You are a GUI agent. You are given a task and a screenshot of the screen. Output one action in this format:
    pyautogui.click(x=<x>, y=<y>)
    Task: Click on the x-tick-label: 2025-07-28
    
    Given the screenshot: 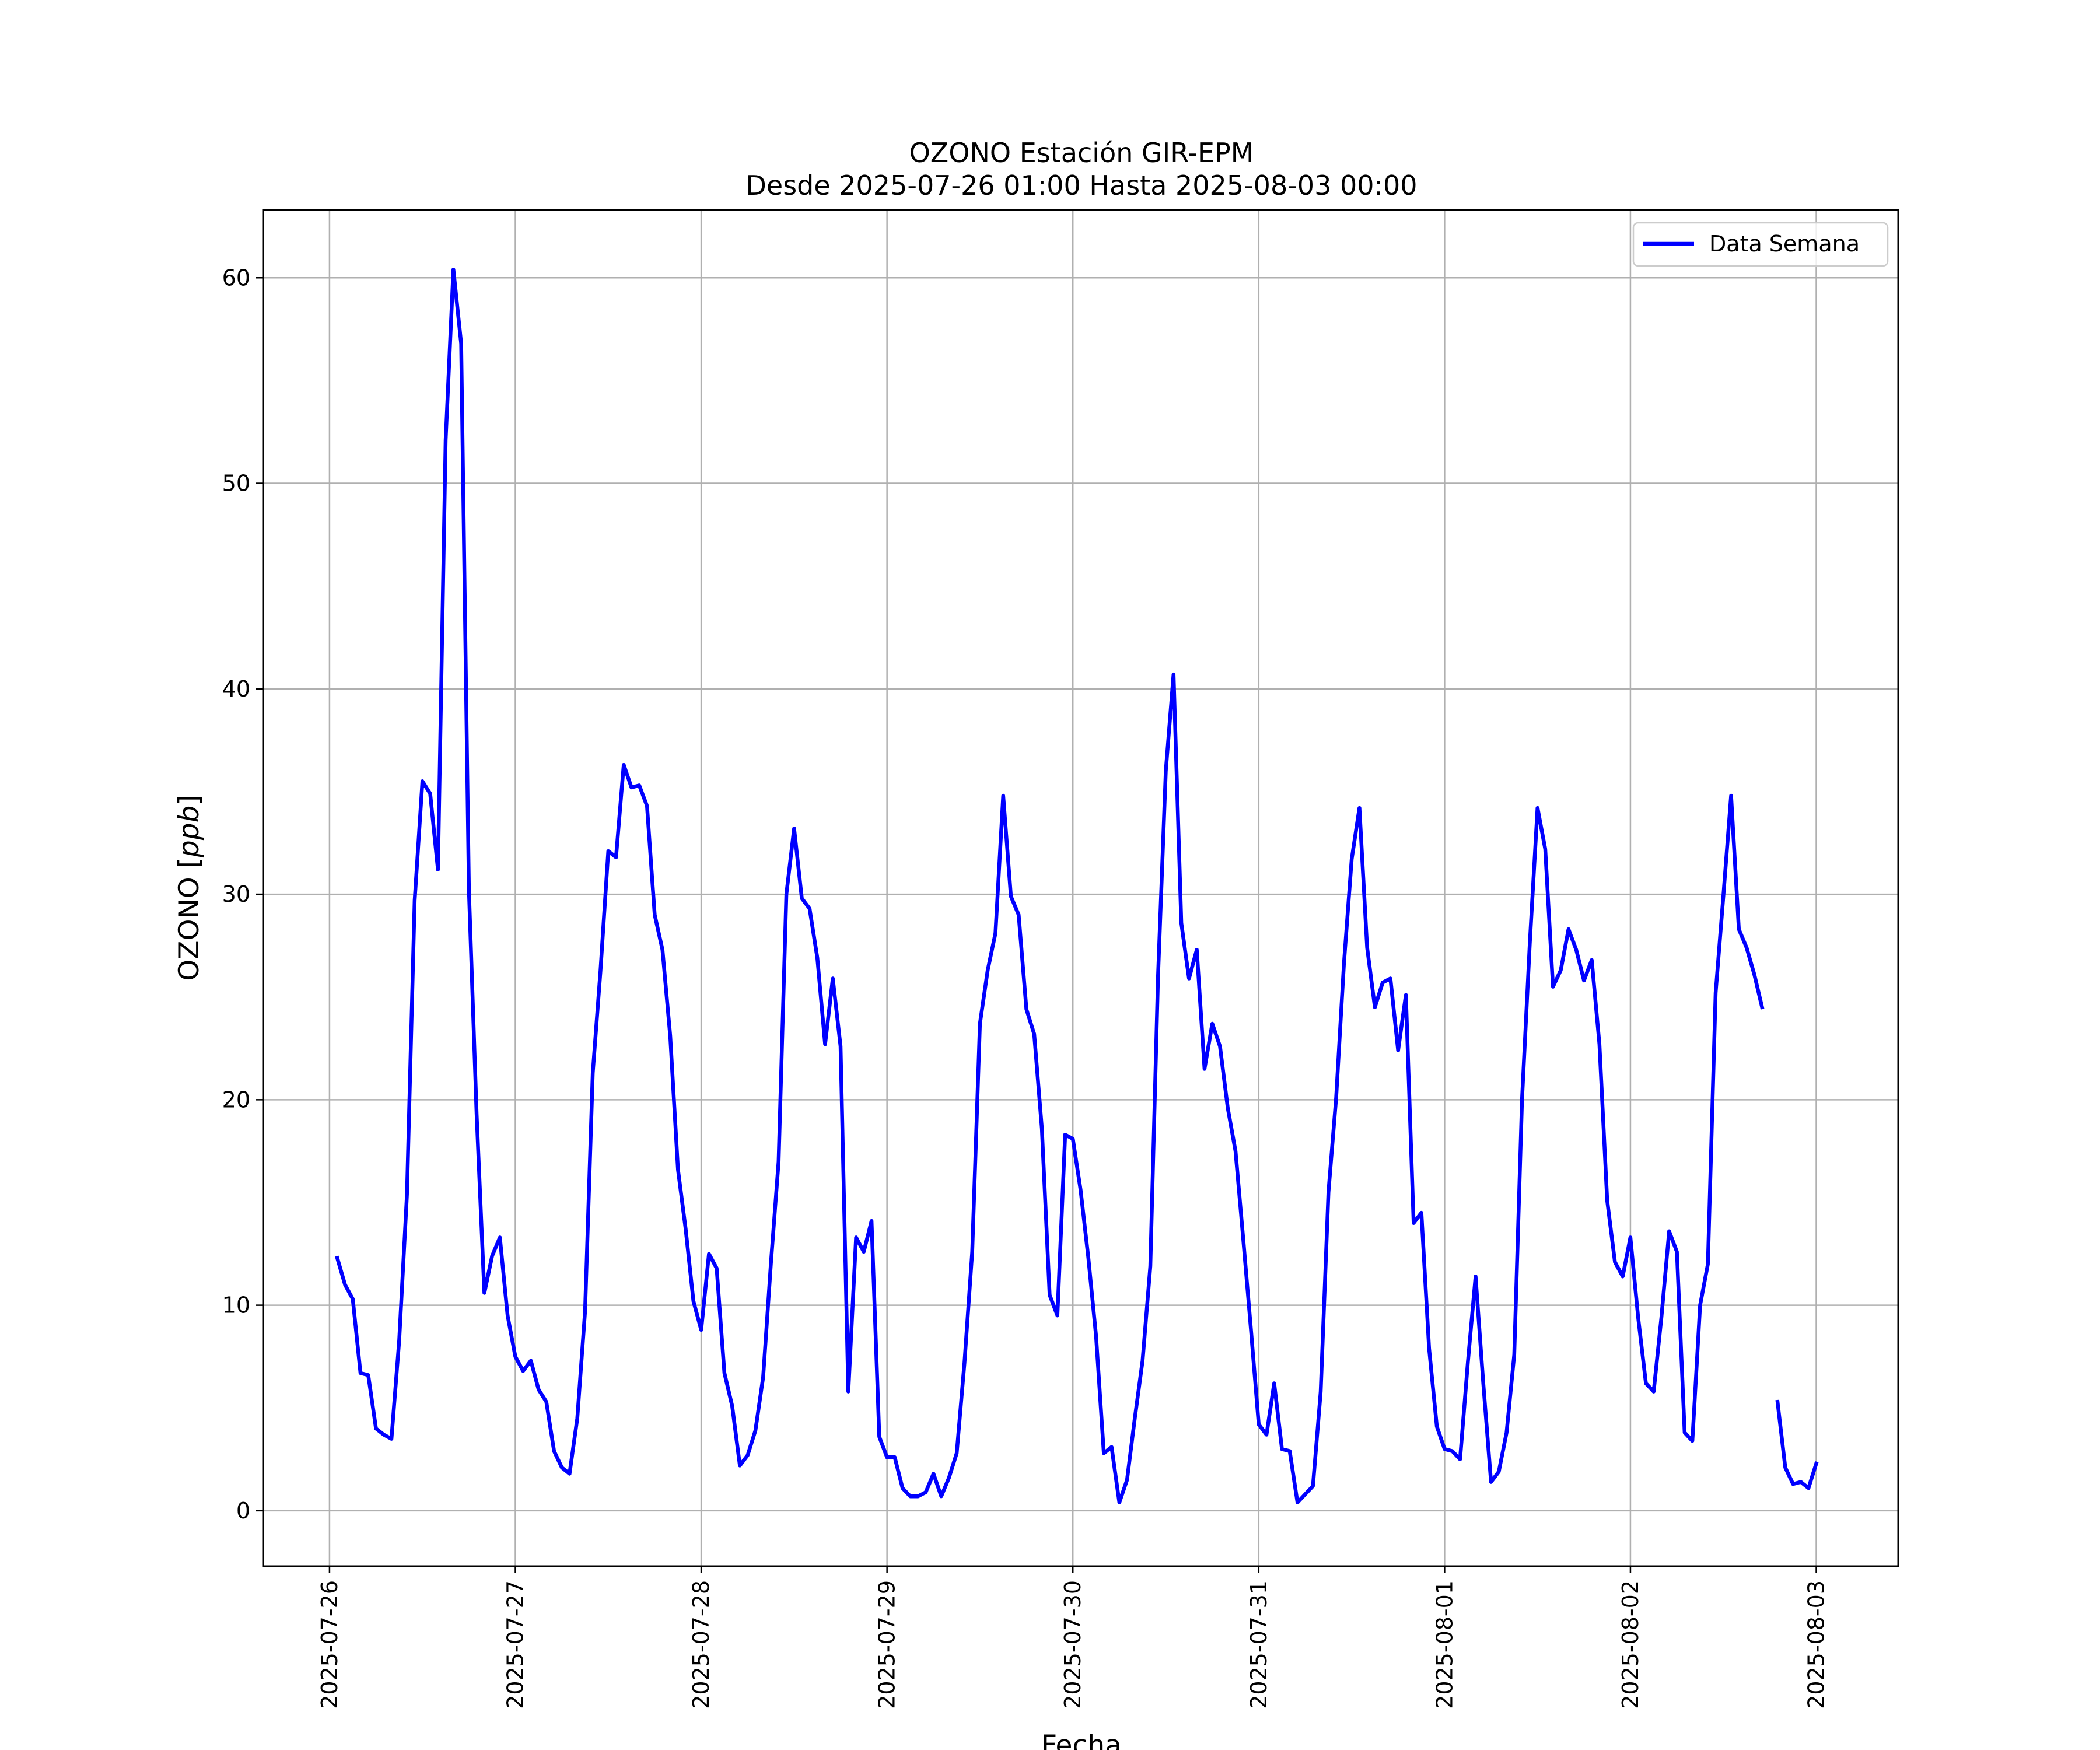 What is the action you would take?
    pyautogui.click(x=701, y=1644)
    